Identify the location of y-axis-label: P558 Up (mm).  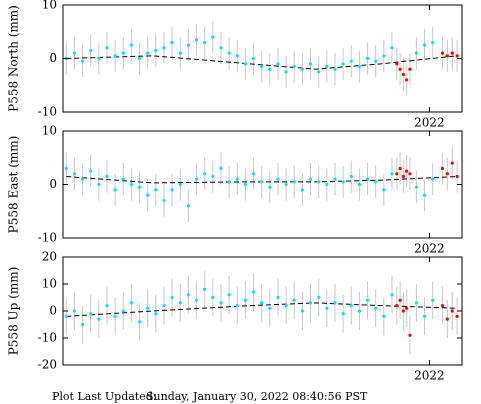
(14, 311).